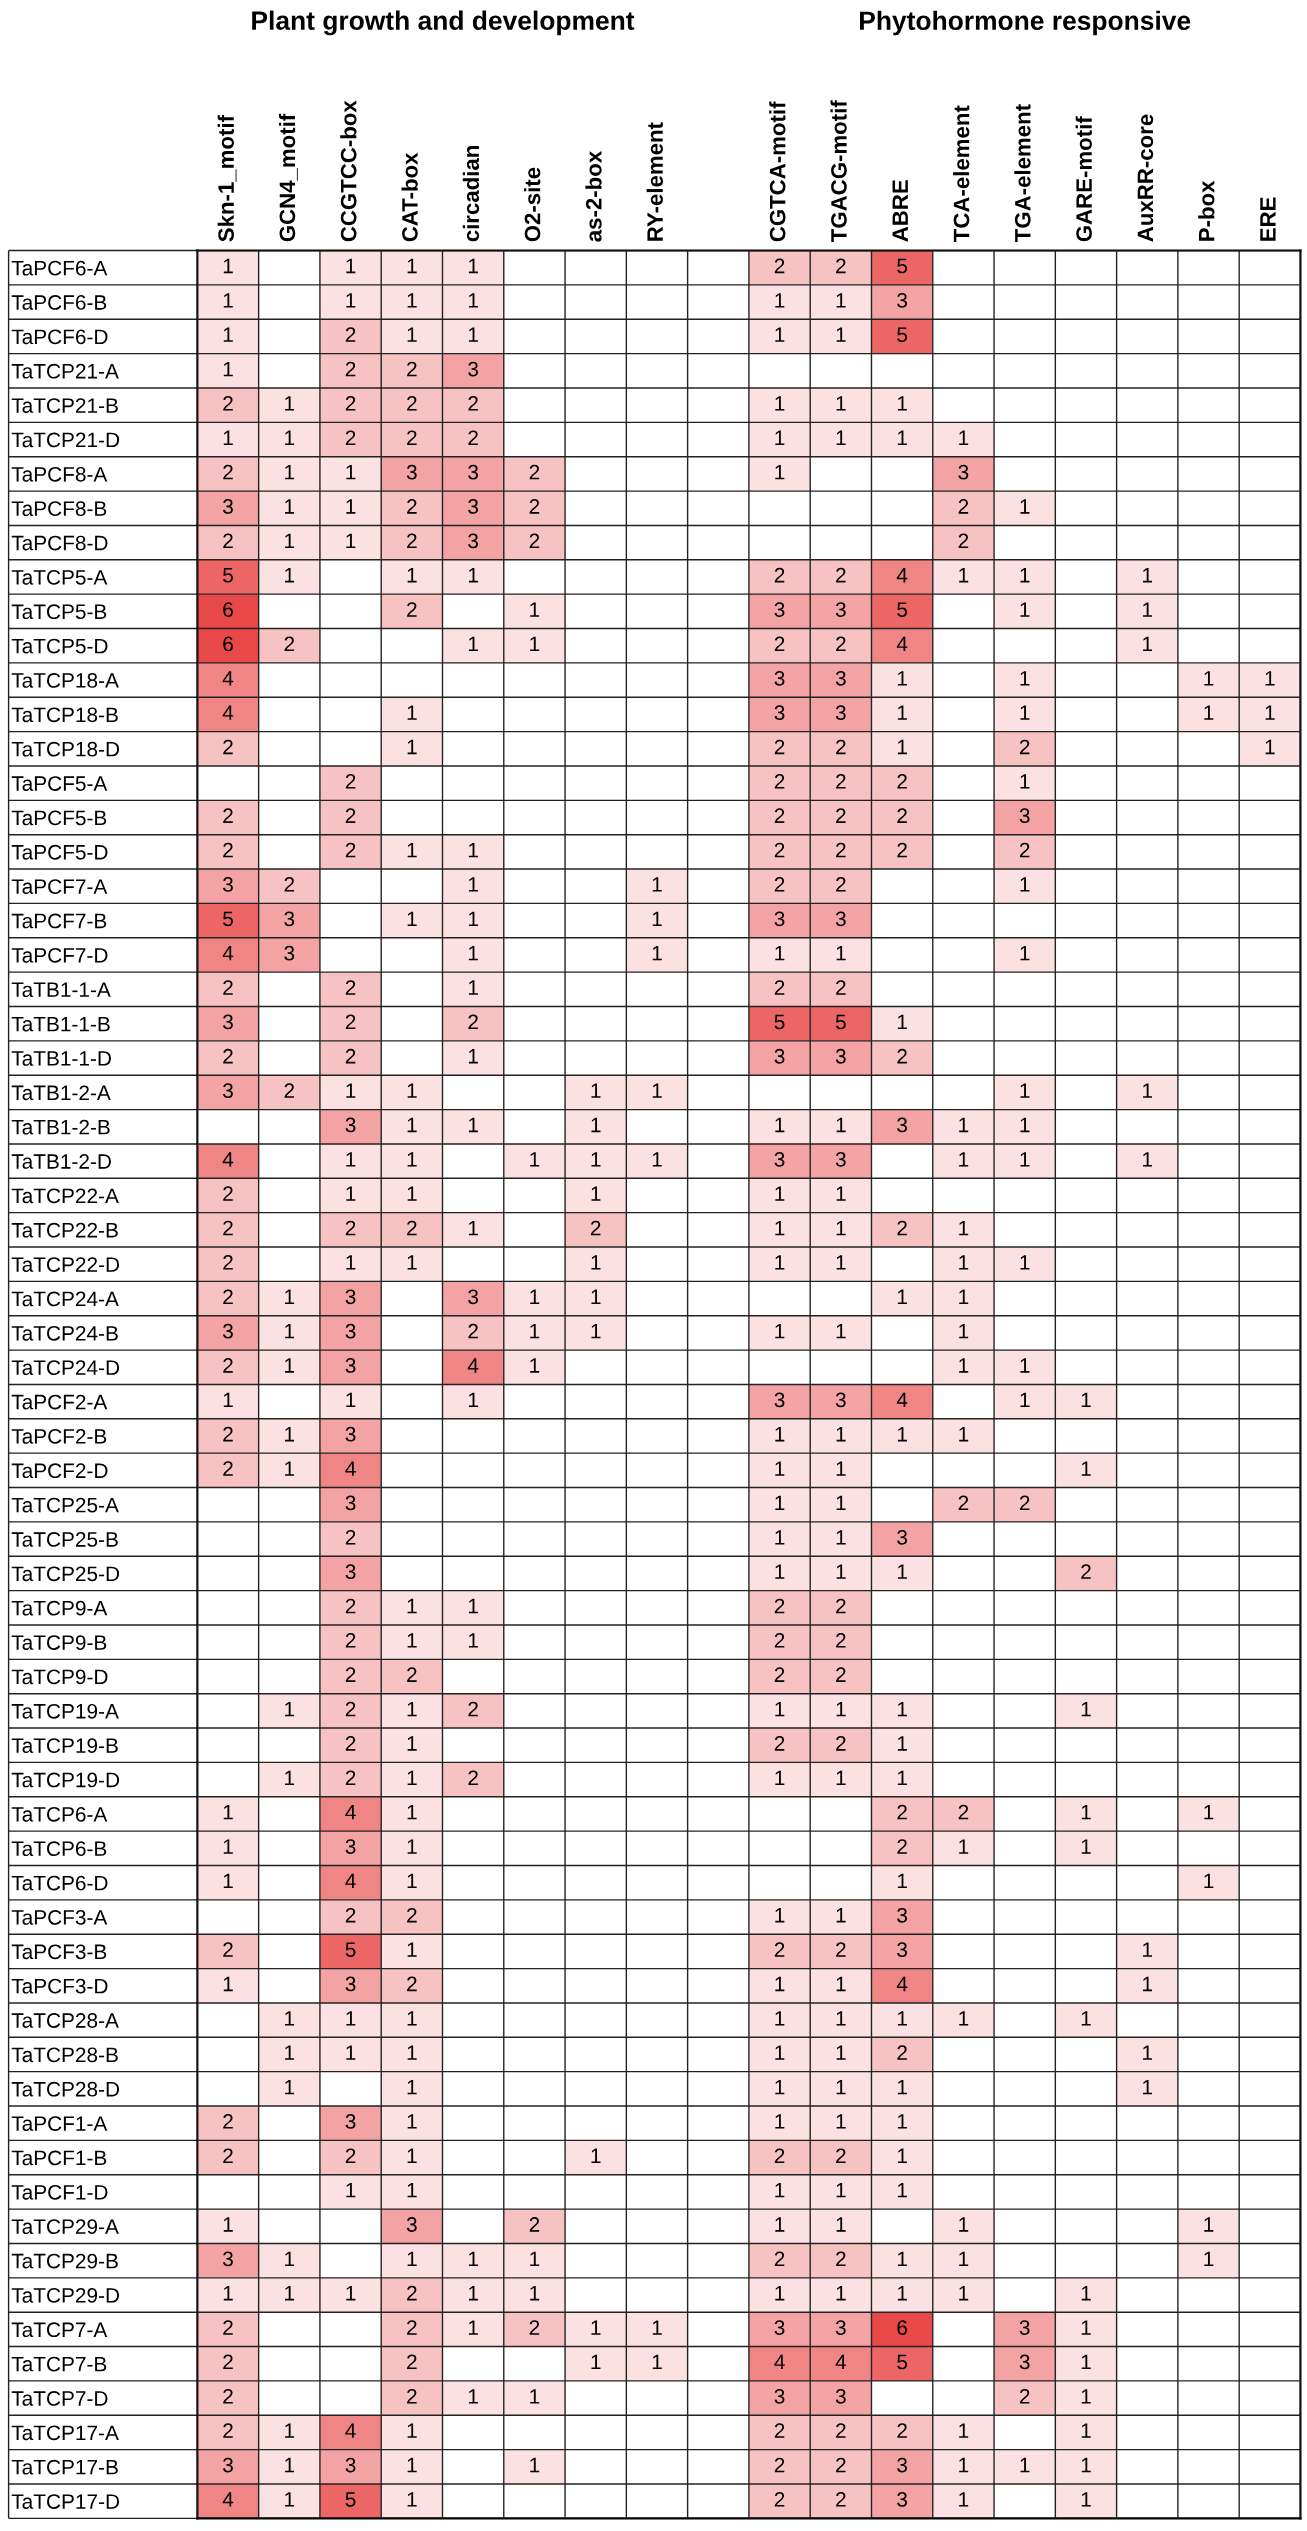 The height and width of the screenshot is (2531, 1307). What do you see at coordinates (228, 609) in the screenshot?
I see `data-label: 6` at bounding box center [228, 609].